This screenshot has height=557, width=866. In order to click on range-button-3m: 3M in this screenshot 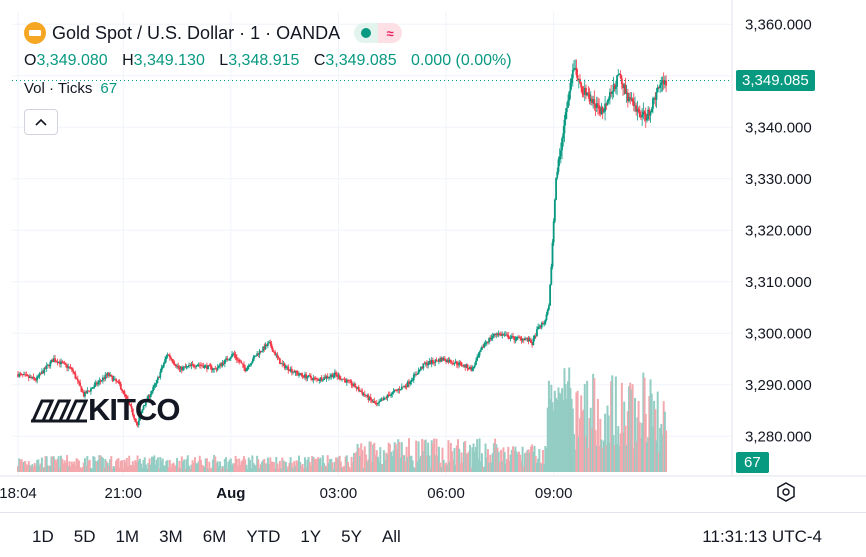, I will do `click(171, 536)`.